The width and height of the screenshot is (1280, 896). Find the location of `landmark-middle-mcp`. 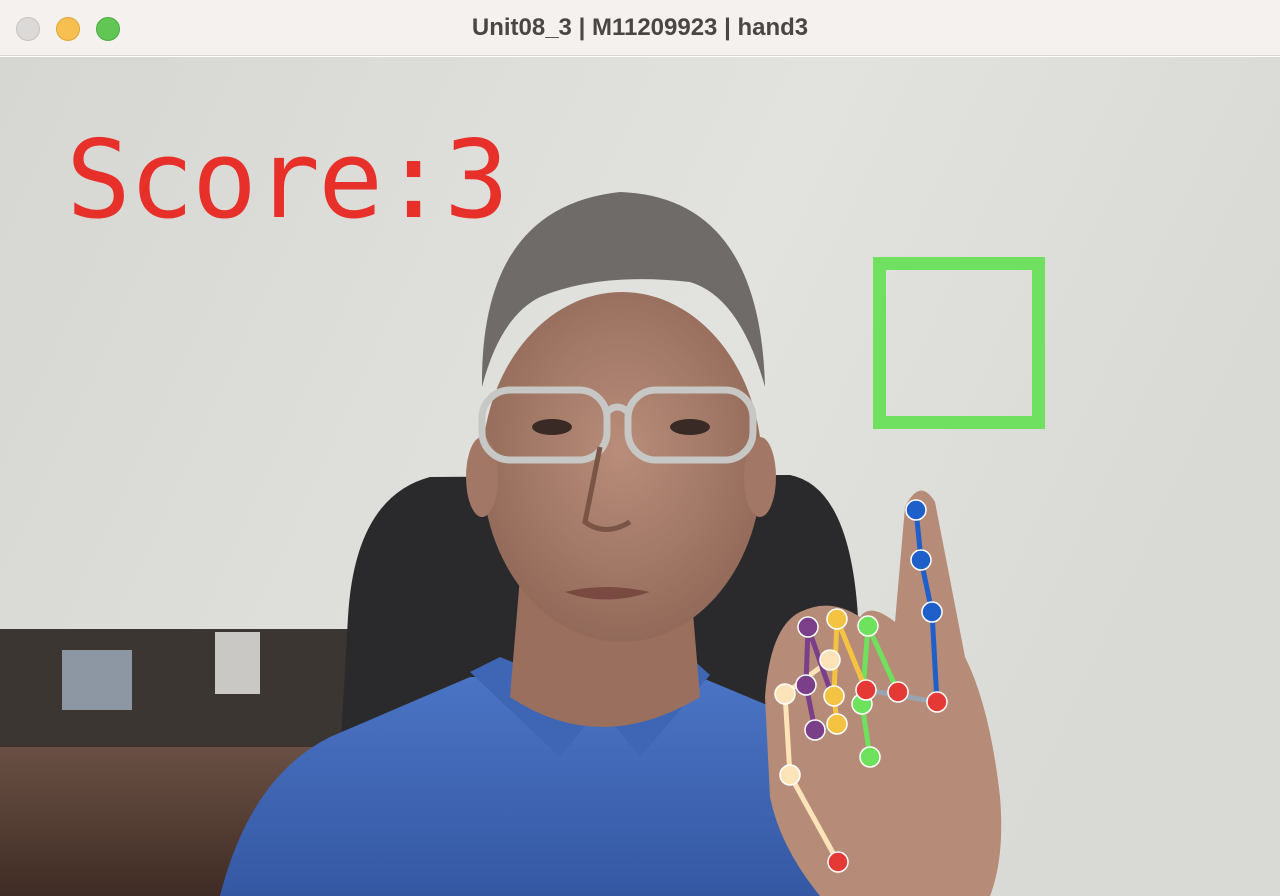

landmark-middle-mcp is located at coordinates (898, 692).